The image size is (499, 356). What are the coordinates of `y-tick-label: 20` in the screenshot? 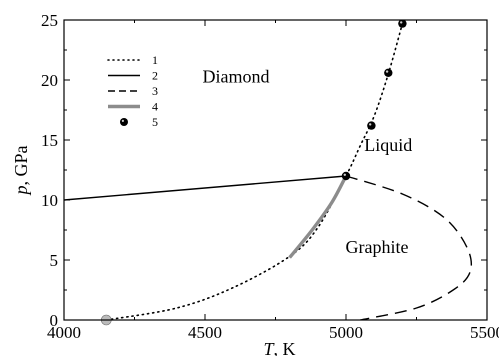 It's located at (49, 80).